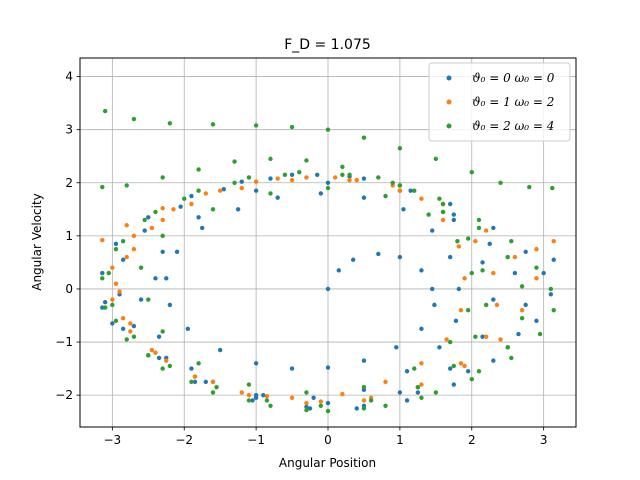  I want to click on legend-label-series-3: ϑ₀ = 2 ω₀ = 4, so click(513, 126).